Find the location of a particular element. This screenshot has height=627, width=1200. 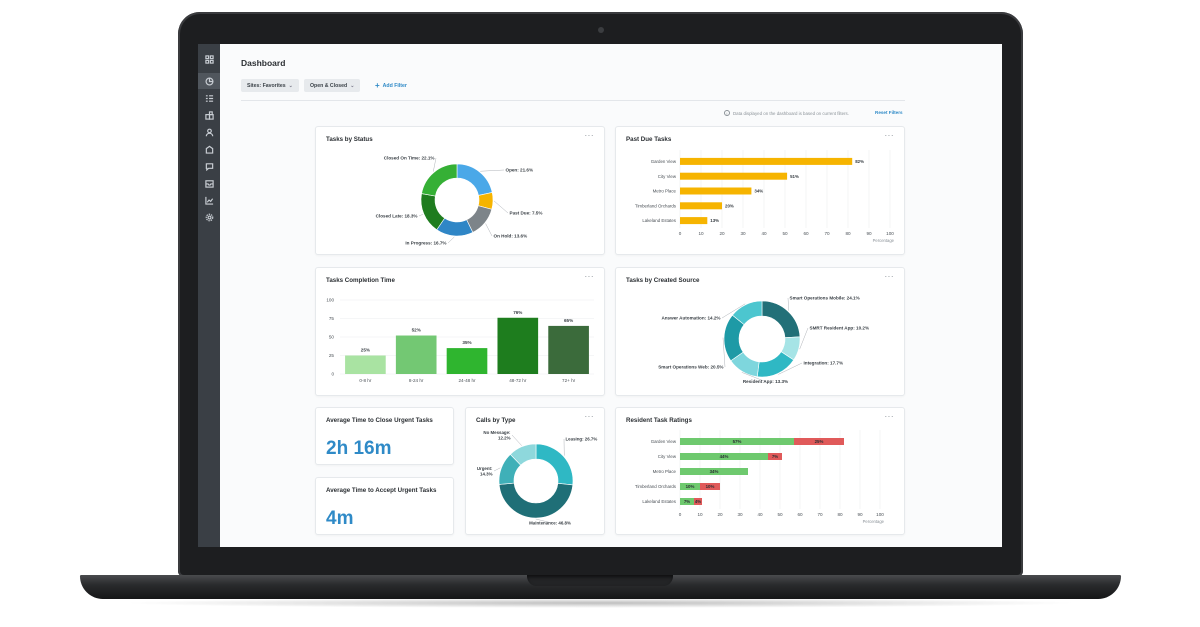

slice-label: Maintenance: 46.8% is located at coordinates (550, 523).